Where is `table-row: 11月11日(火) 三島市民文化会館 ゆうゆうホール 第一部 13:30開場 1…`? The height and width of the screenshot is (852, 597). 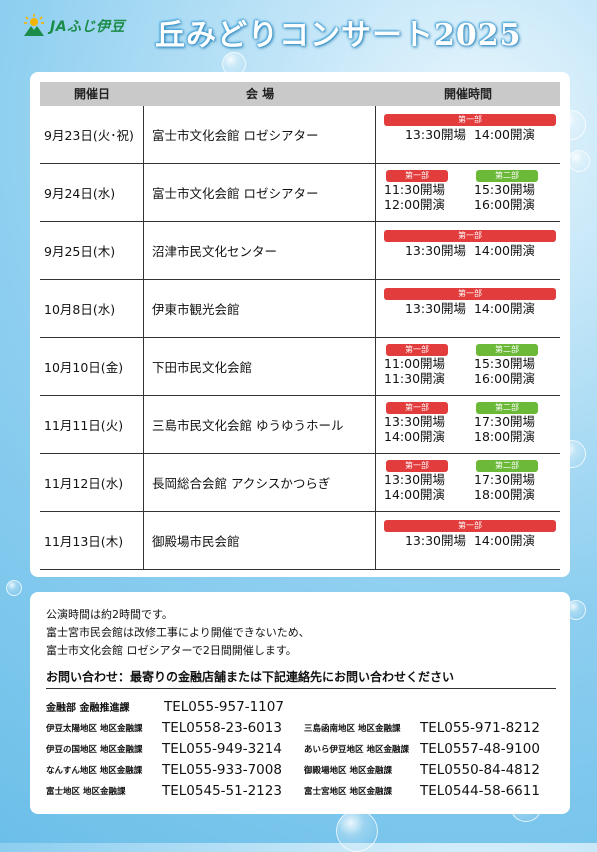 table-row: 11月11日(火) 三島市民文化会館 ゆうゆうホール 第一部 13:30開場 1… is located at coordinates (300, 425).